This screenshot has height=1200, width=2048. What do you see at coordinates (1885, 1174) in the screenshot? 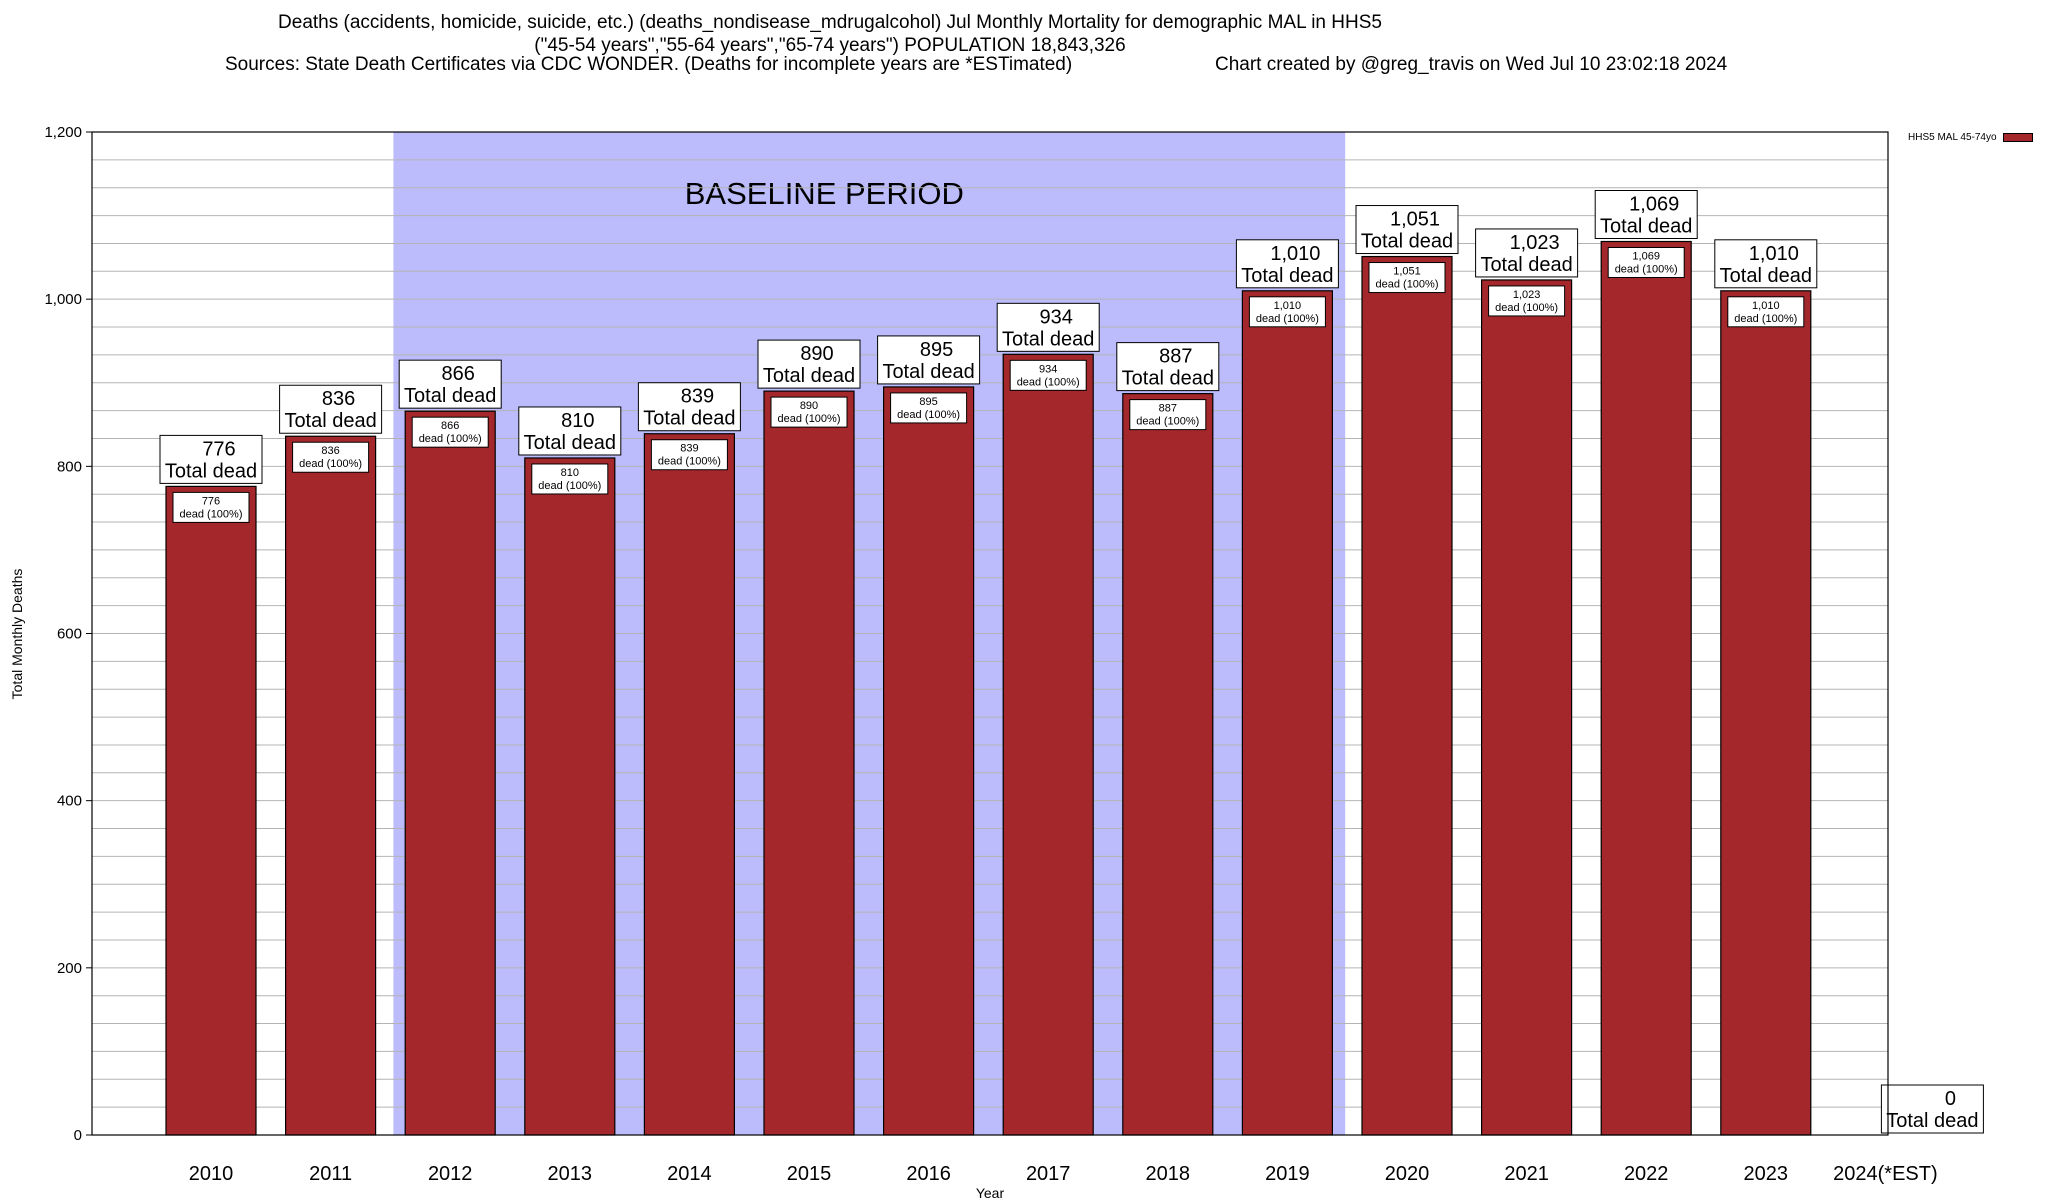
I see `x-tick-label: 2024(*EST)` at bounding box center [1885, 1174].